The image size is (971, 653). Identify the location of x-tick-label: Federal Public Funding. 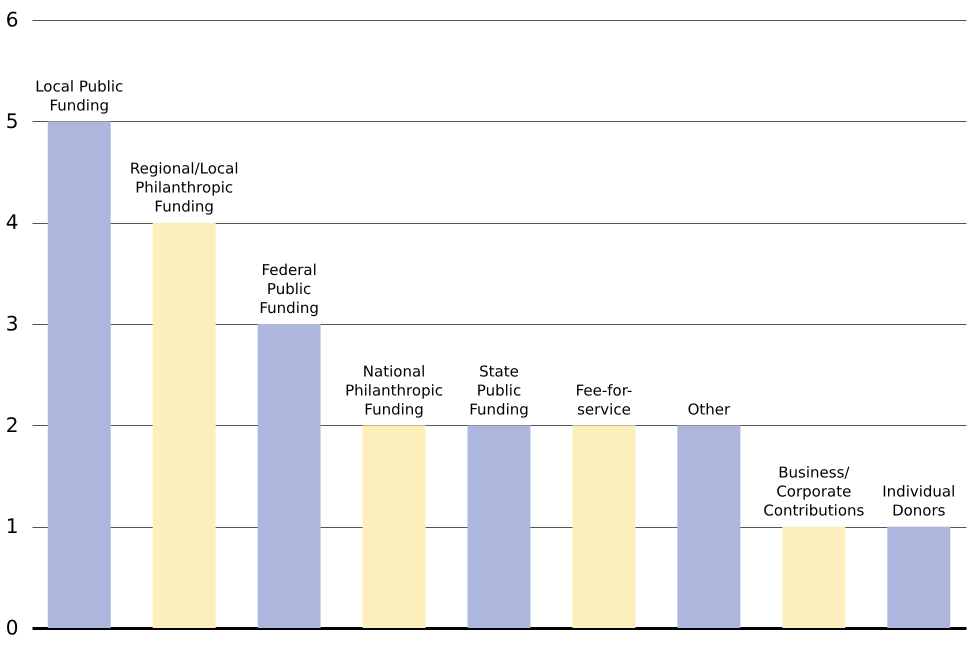
(289, 289).